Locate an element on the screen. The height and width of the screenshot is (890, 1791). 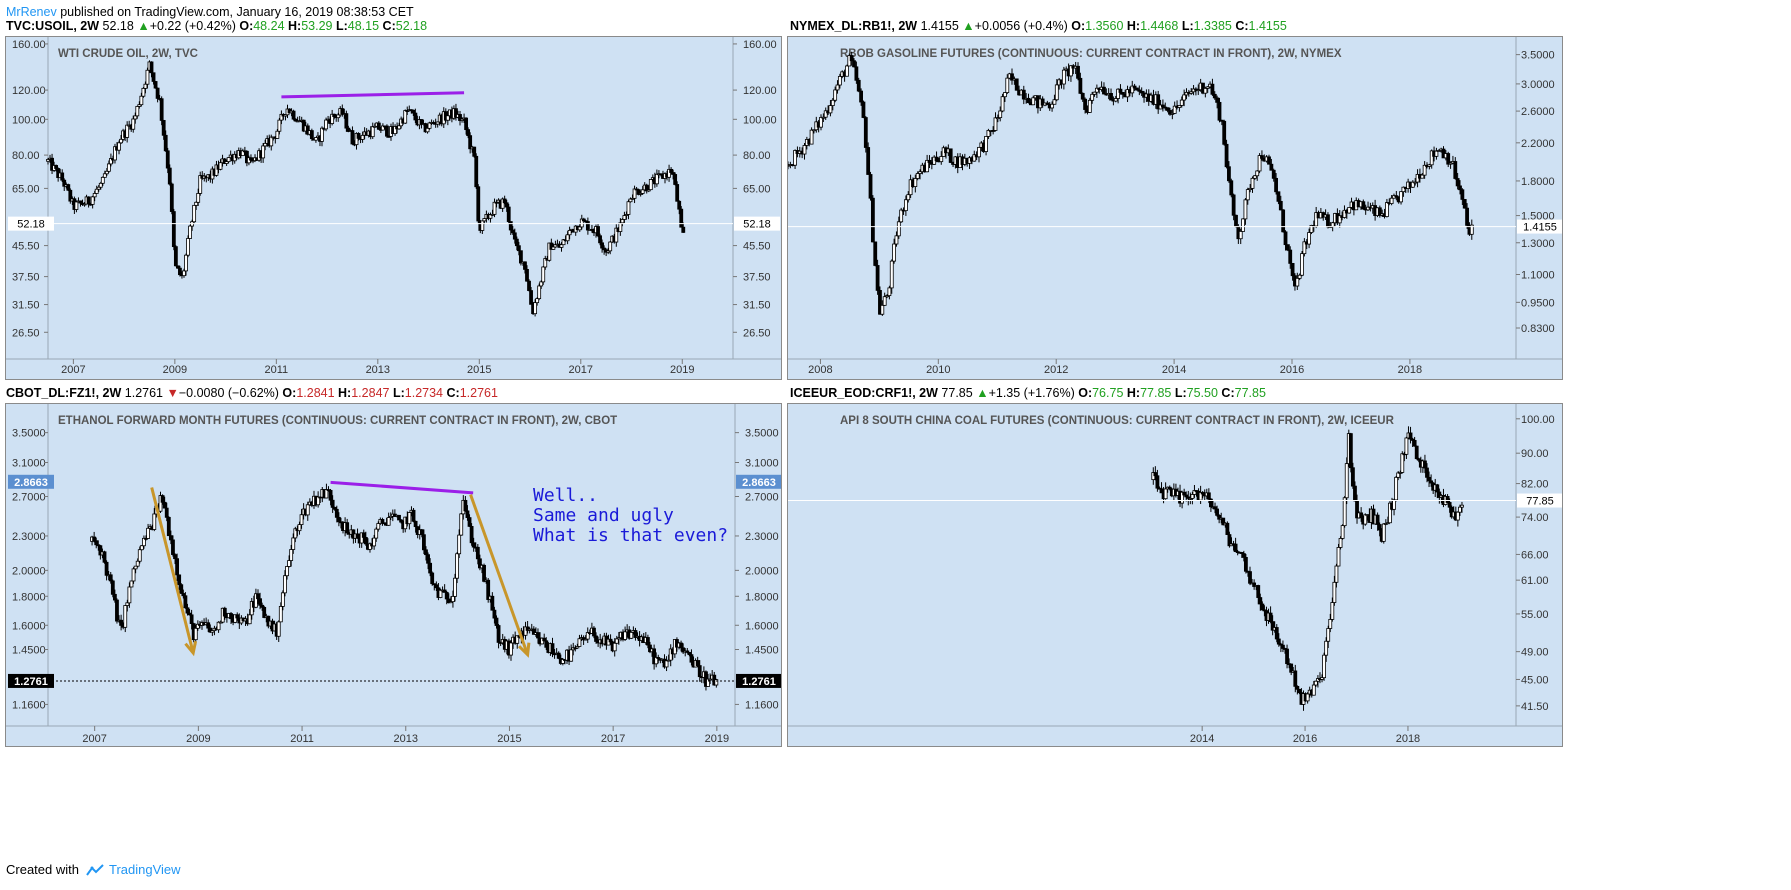
author-link: MrRenev is located at coordinates (31, 12).